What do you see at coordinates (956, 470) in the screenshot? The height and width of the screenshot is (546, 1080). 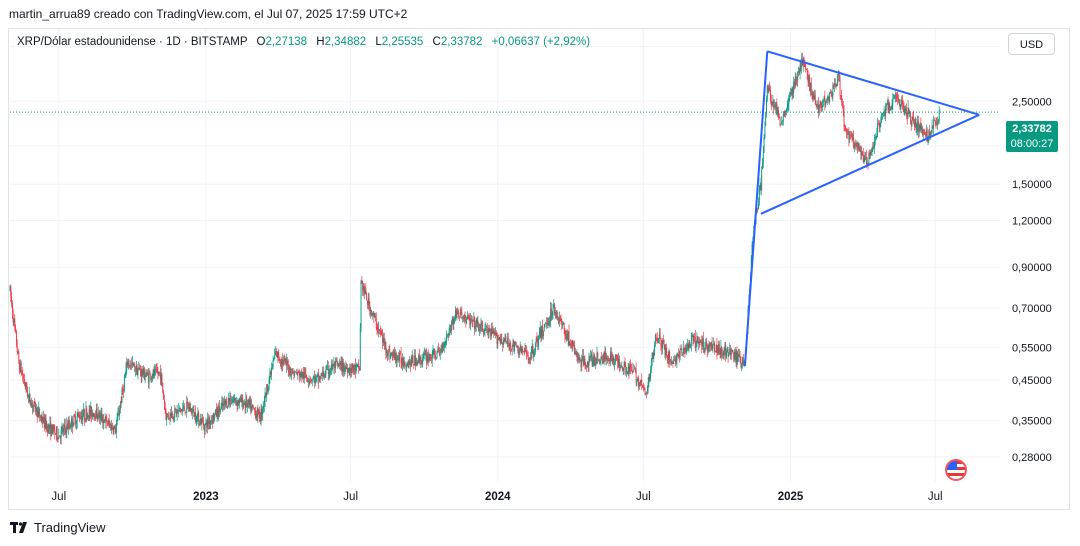 I see `us-flag-icon` at bounding box center [956, 470].